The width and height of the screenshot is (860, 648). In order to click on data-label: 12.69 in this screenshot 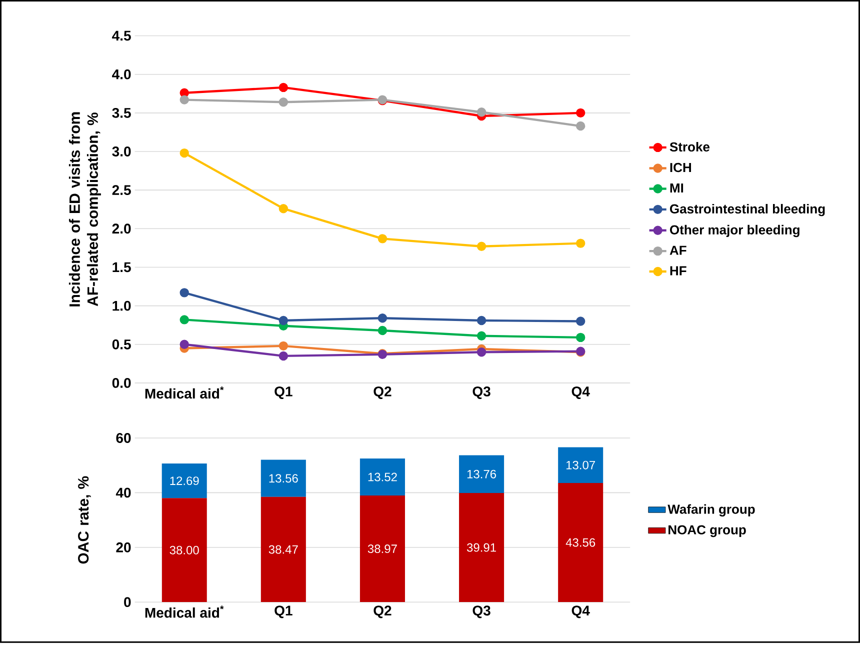, I will do `click(184, 480)`.